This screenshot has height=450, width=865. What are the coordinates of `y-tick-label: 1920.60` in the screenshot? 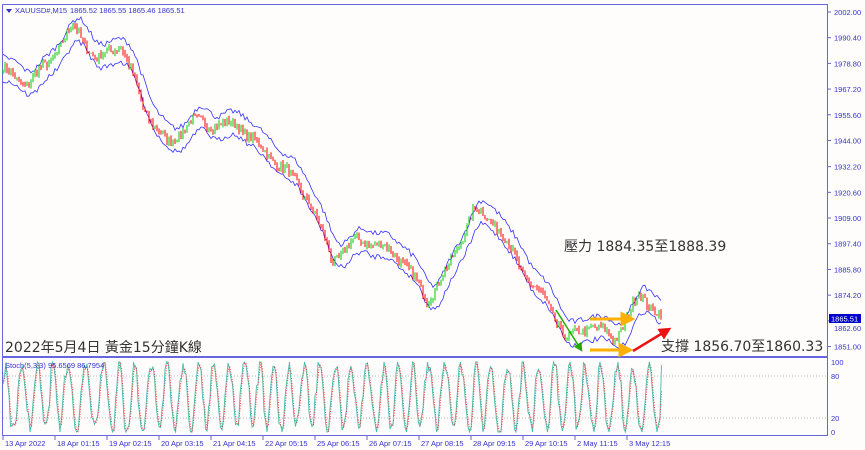 It's located at (847, 192).